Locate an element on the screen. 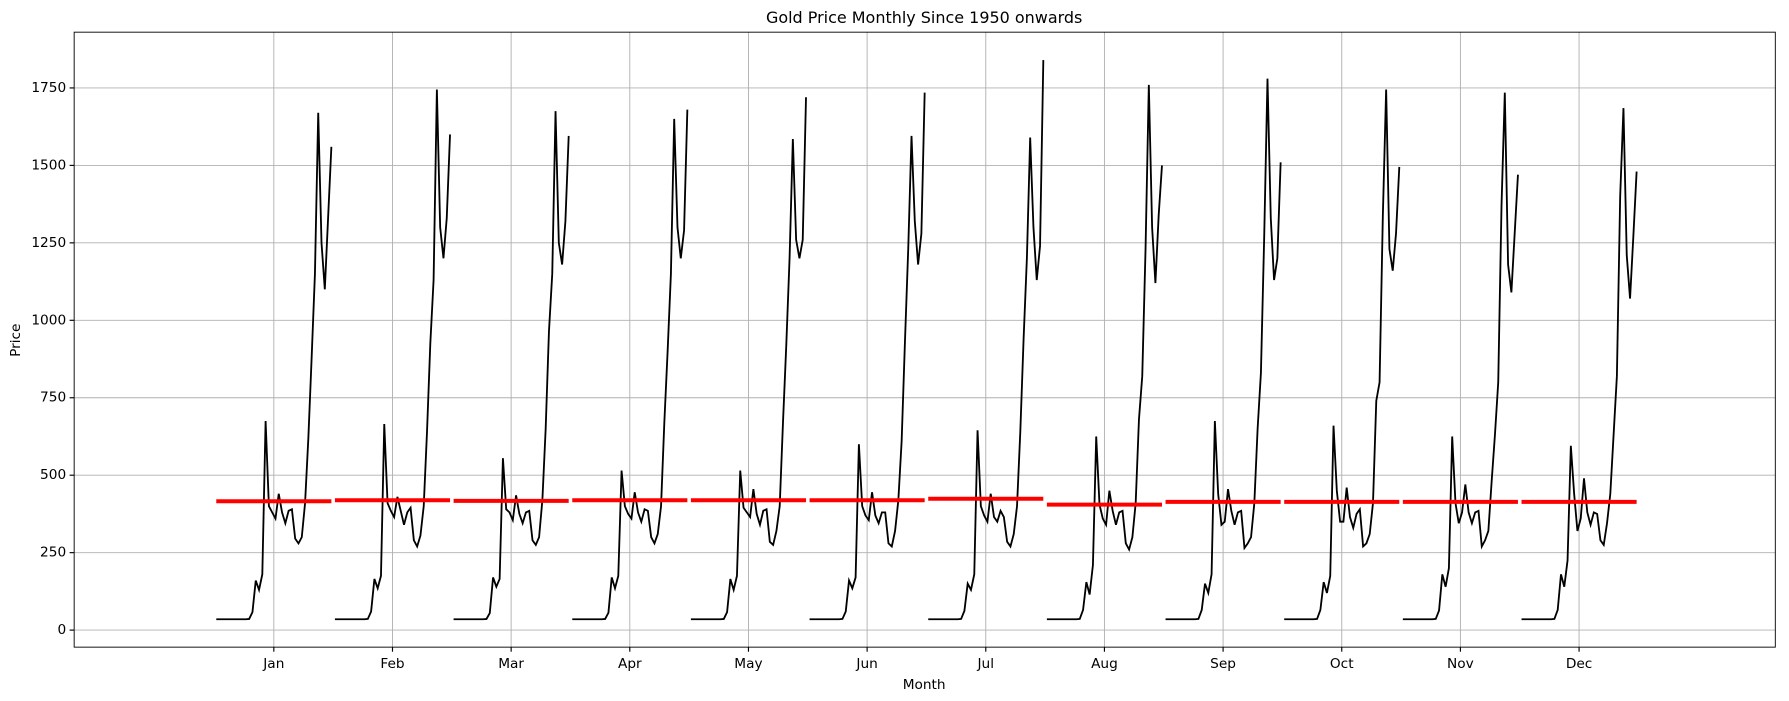 The height and width of the screenshot is (701, 1789). chart-title: Gold Price Monthly Since 1950 onwards is located at coordinates (924, 17).